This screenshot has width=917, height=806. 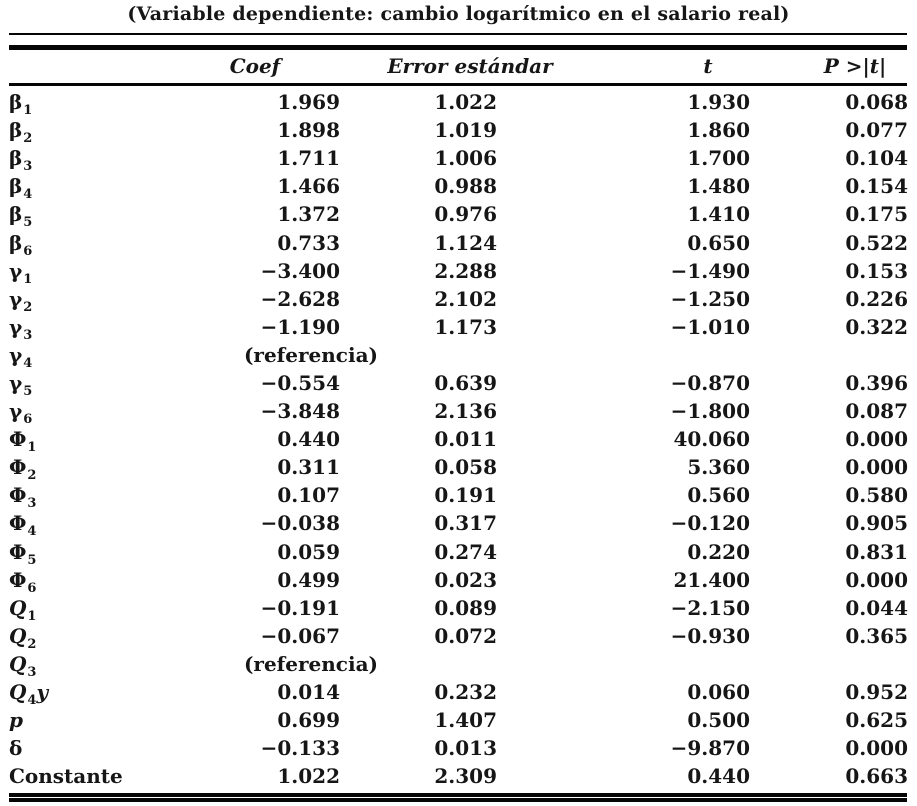 What do you see at coordinates (310, 663) in the screenshot?
I see `cell-coef: (referencia)` at bounding box center [310, 663].